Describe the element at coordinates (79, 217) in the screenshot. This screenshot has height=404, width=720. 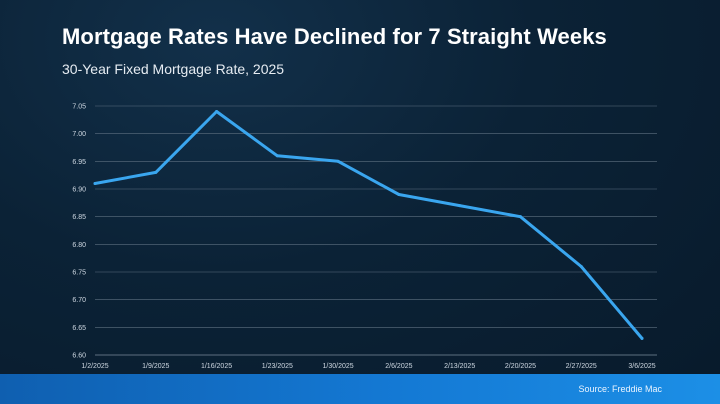
I see `y-tick-label: 6.85` at that location.